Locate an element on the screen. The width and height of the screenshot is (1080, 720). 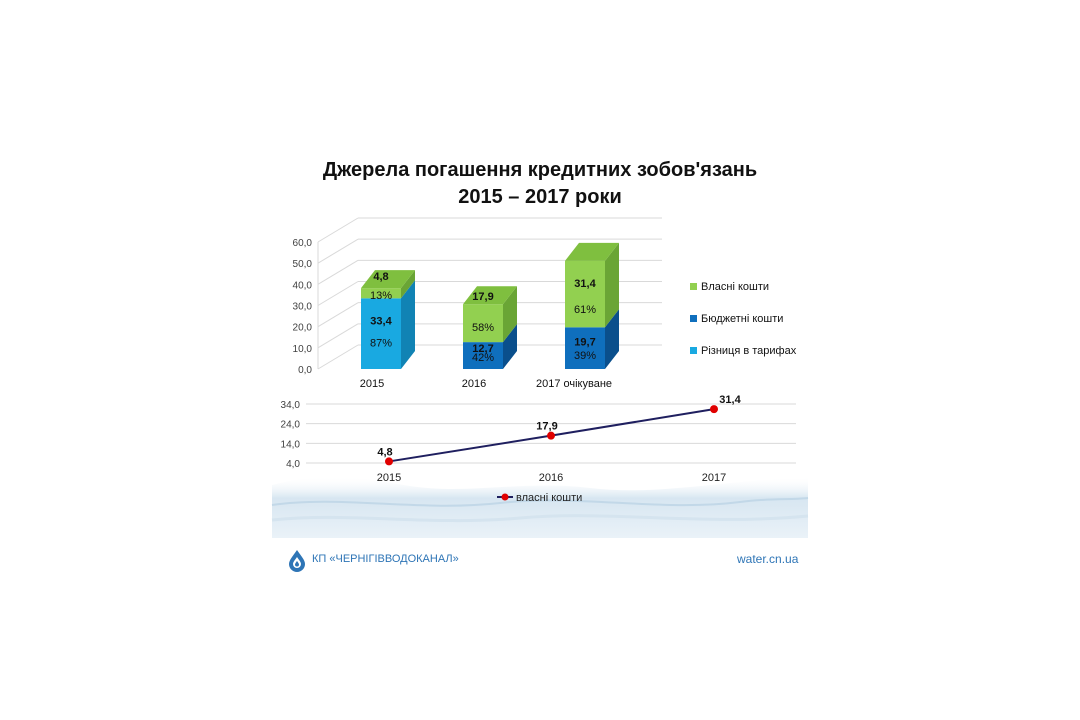
bar-value-label: 12,7 is located at coordinates (482, 349).